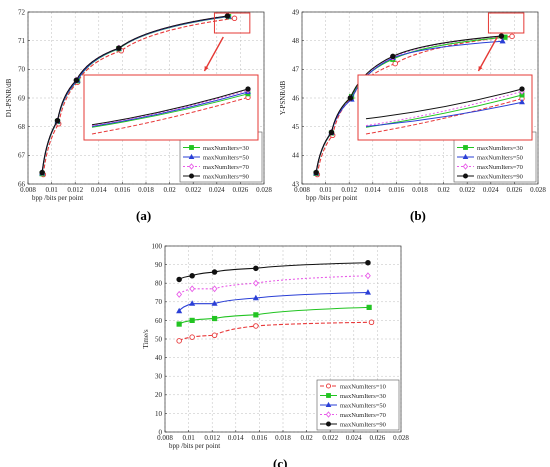 Image resolution: width=550 pixels, height=467 pixels. Describe the element at coordinates (296, 98) in the screenshot. I see `y-tick-label: 46` at that location.